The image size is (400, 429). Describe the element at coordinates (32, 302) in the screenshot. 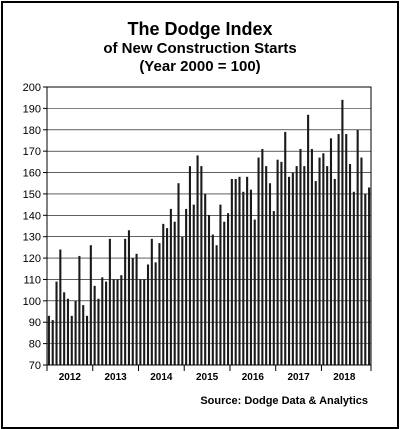

I see `y-tick-label-100: 100` at that location.